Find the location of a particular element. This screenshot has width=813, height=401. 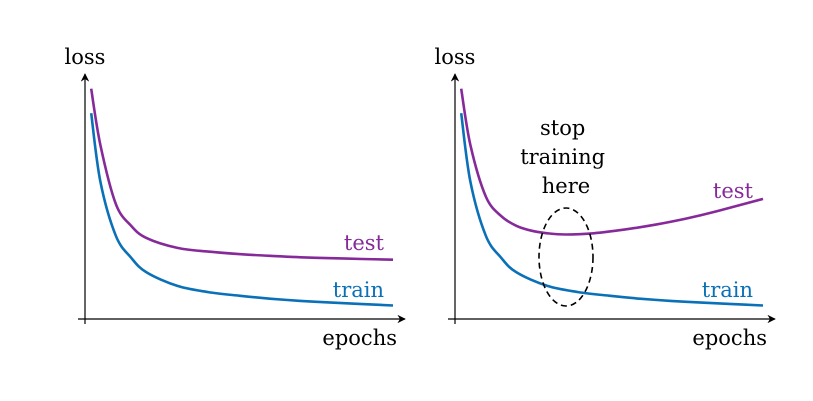

stop-point-dashed-ellipse is located at coordinates (566, 257).